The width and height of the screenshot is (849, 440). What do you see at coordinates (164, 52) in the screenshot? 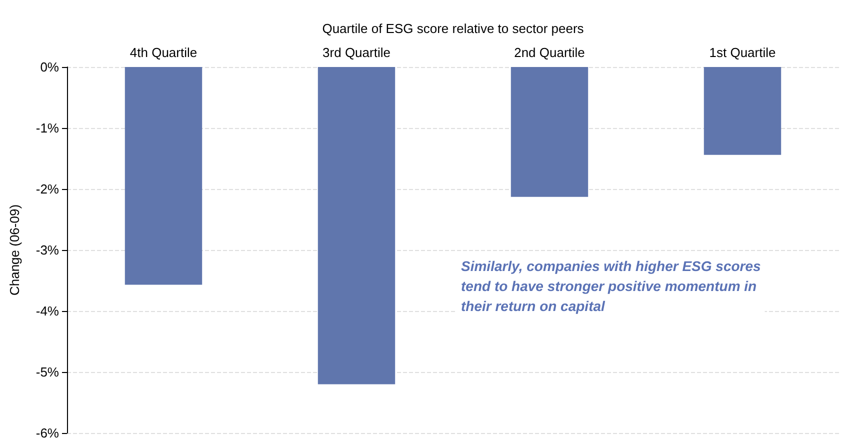
I see `x-tick-label: 4th Quartile` at bounding box center [164, 52].